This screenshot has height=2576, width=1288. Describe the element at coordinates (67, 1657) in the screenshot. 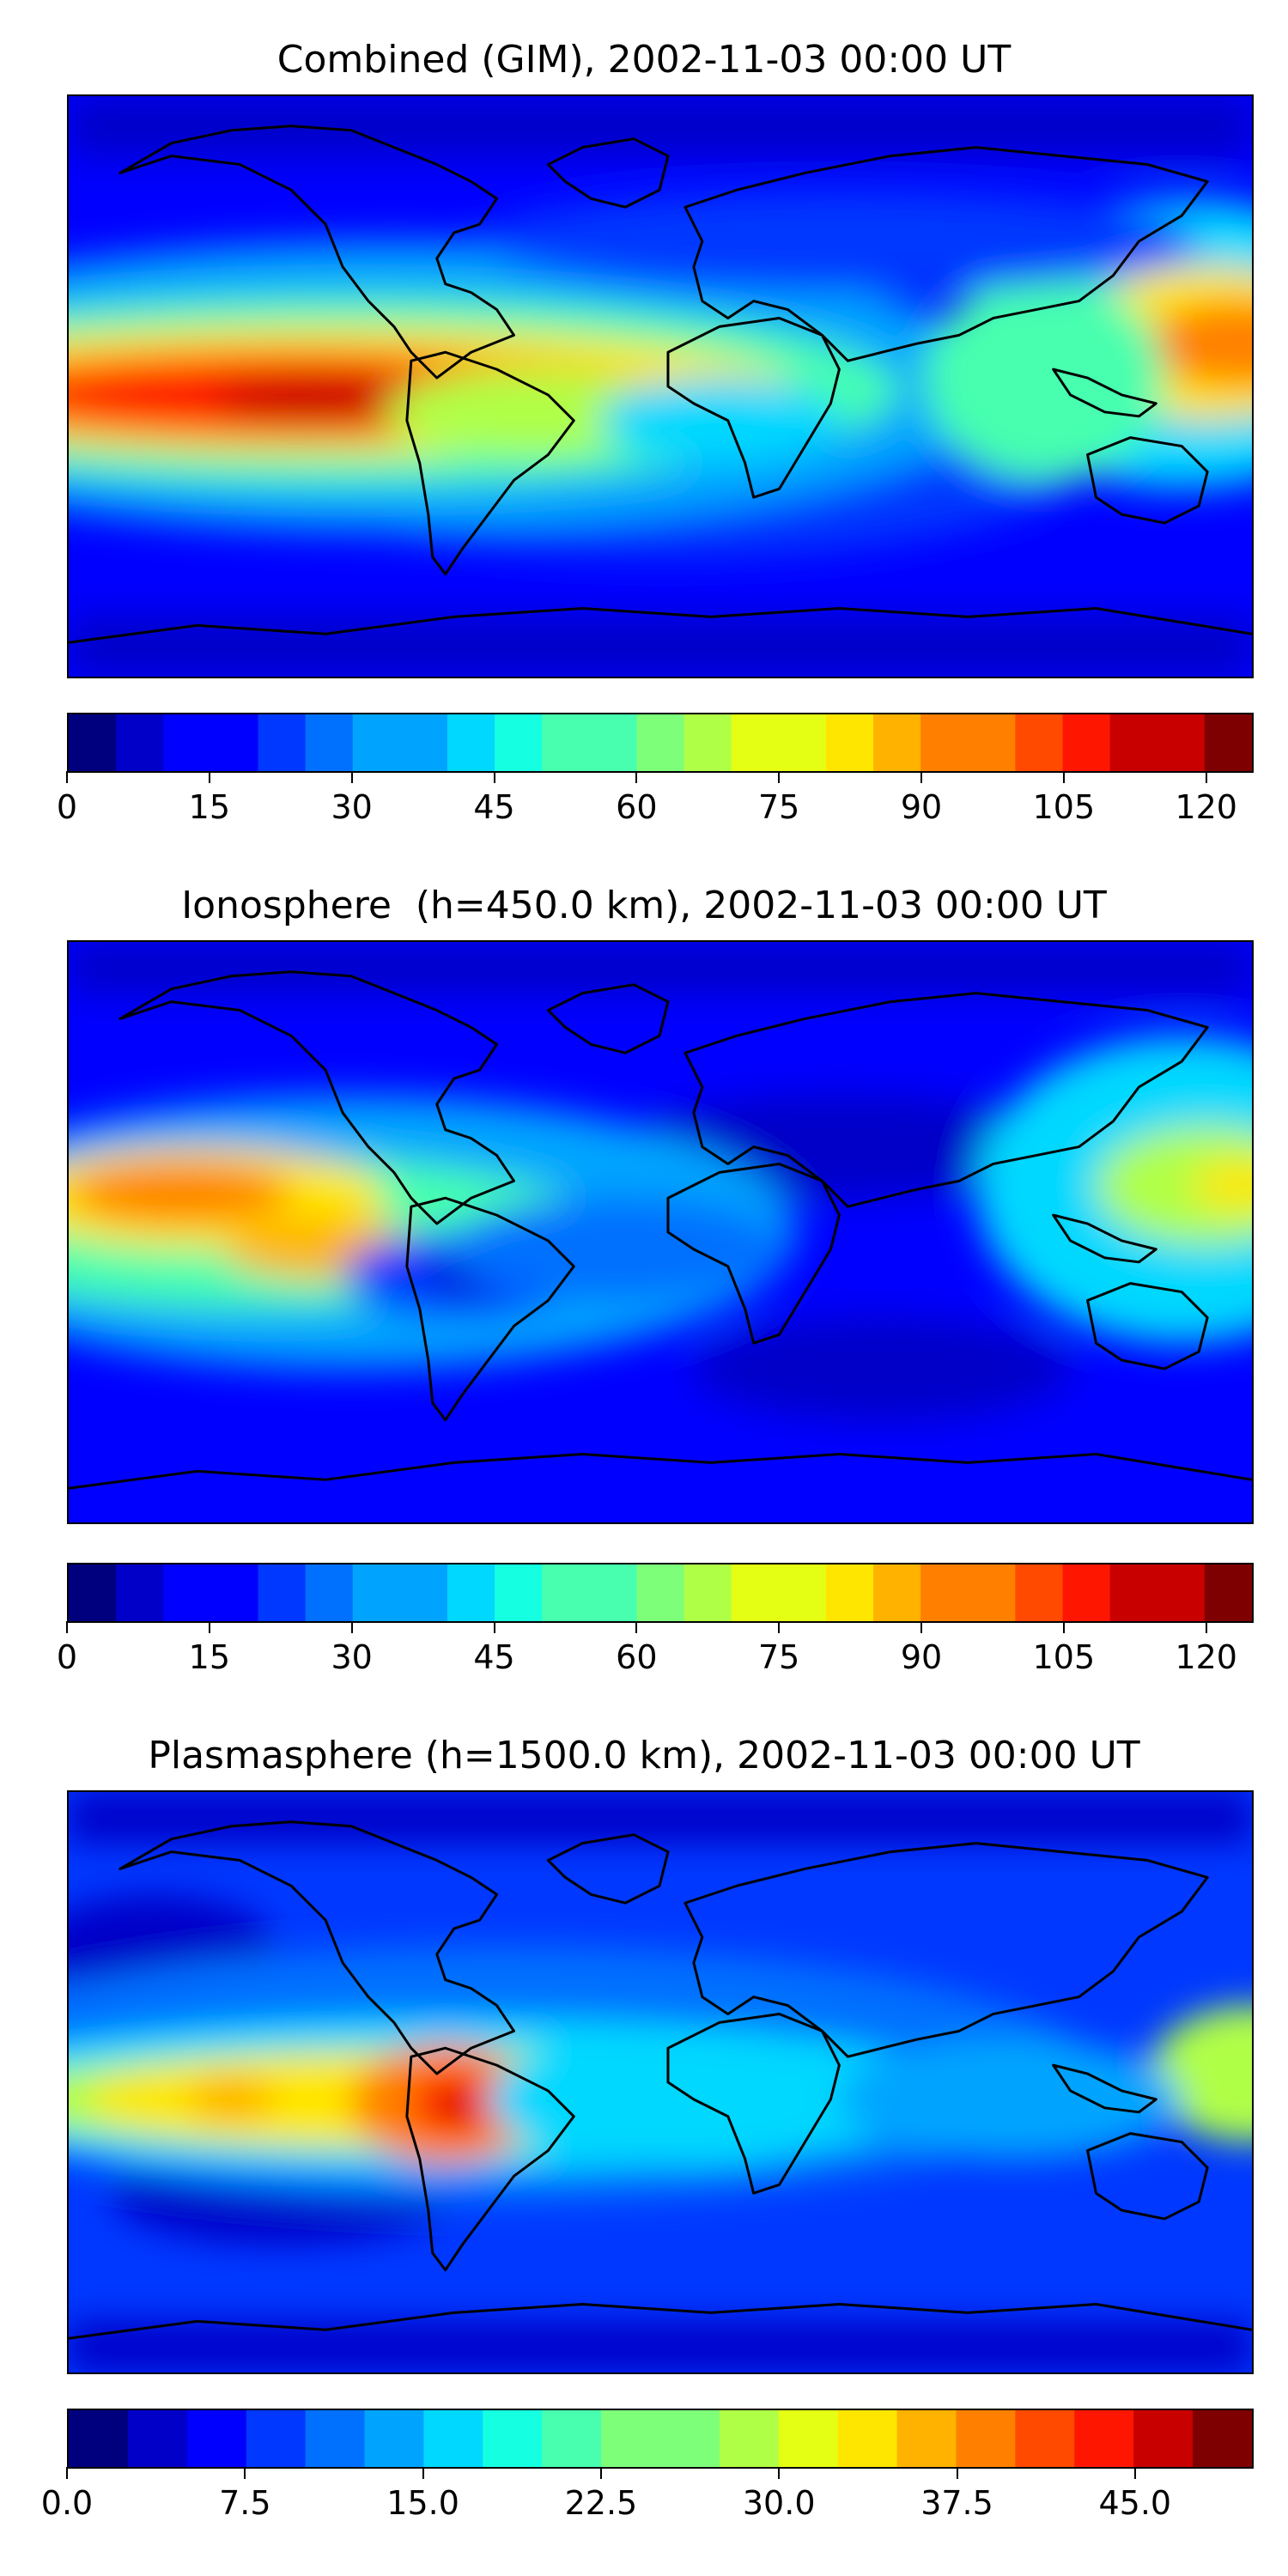

I see `colorbar-tick-label: 0` at that location.